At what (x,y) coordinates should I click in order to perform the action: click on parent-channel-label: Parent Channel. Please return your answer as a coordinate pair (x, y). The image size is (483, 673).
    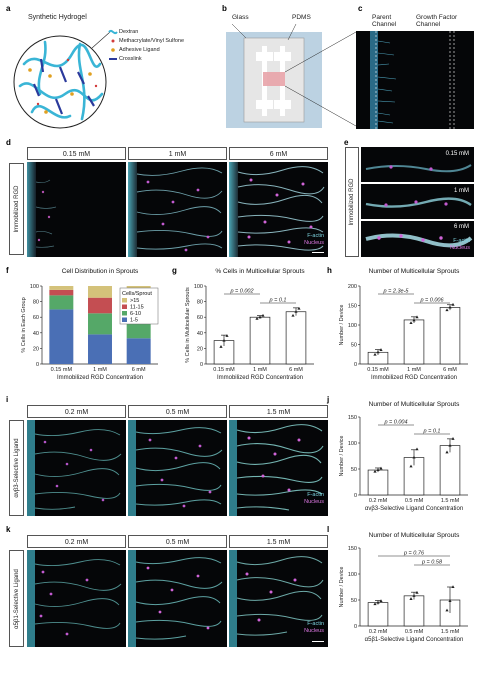
    Looking at the image, I should click on (384, 21).